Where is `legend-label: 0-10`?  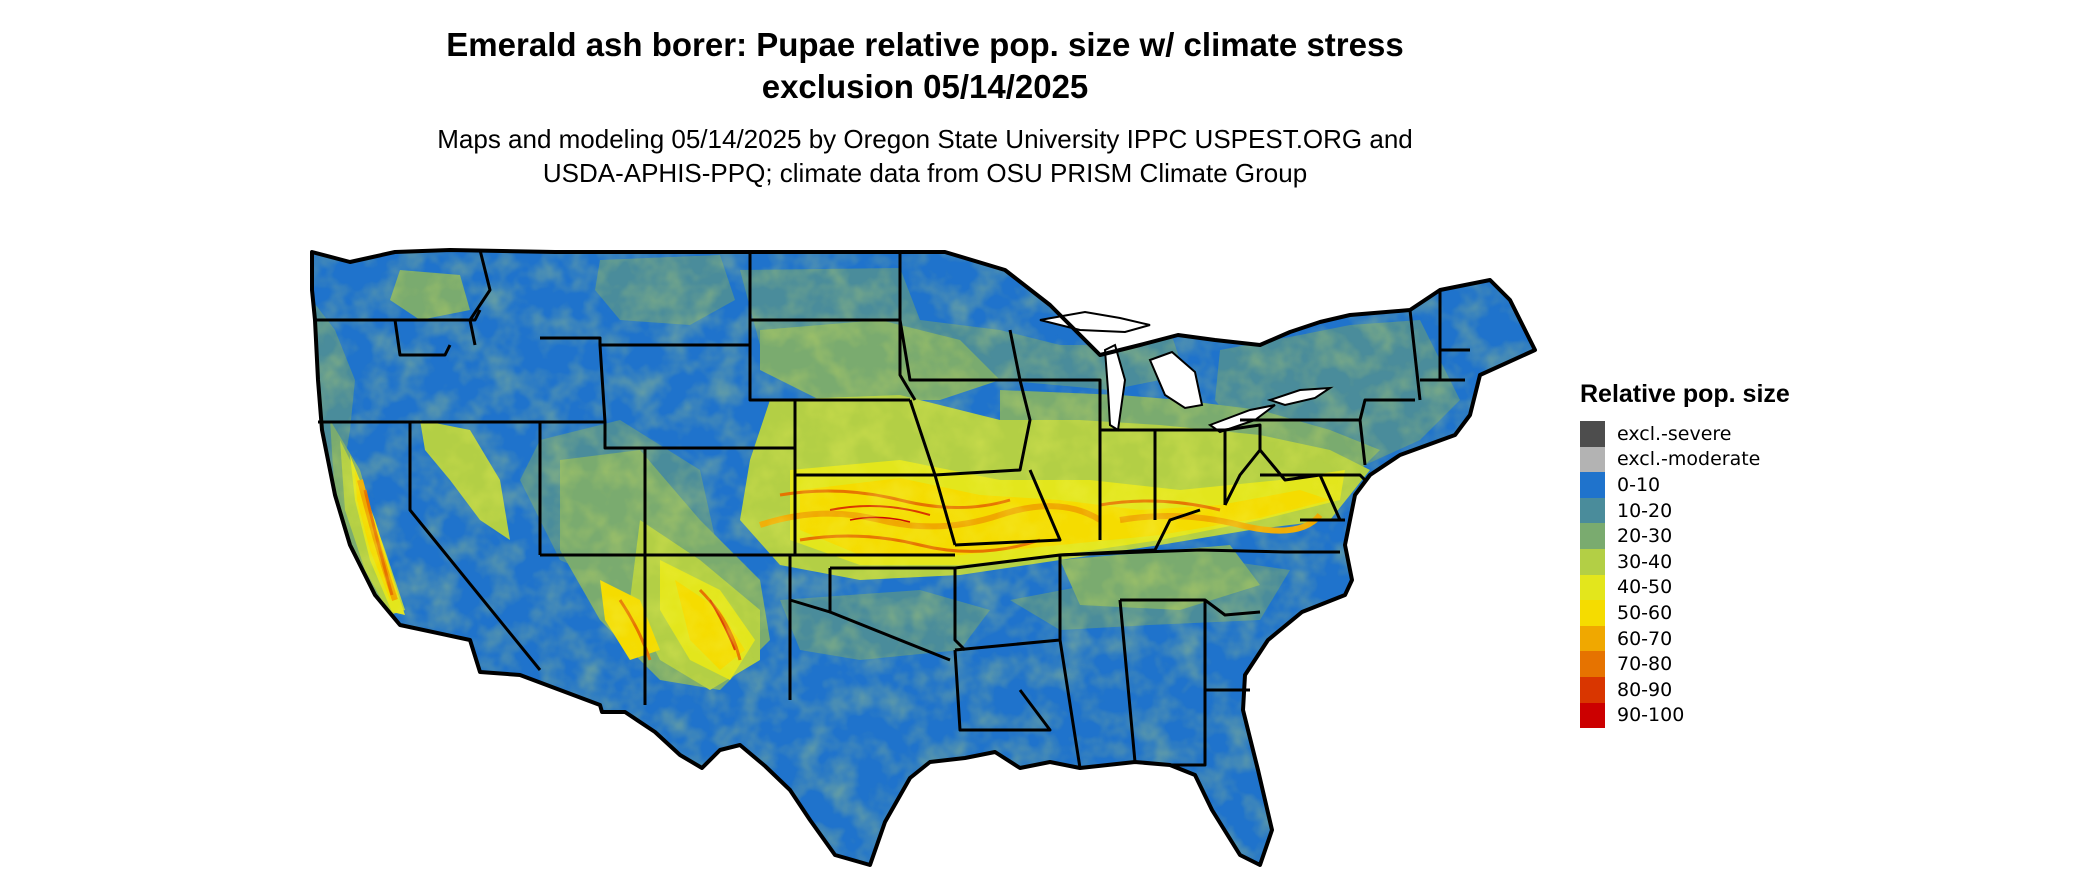 legend-label: 0-10 is located at coordinates (1639, 484).